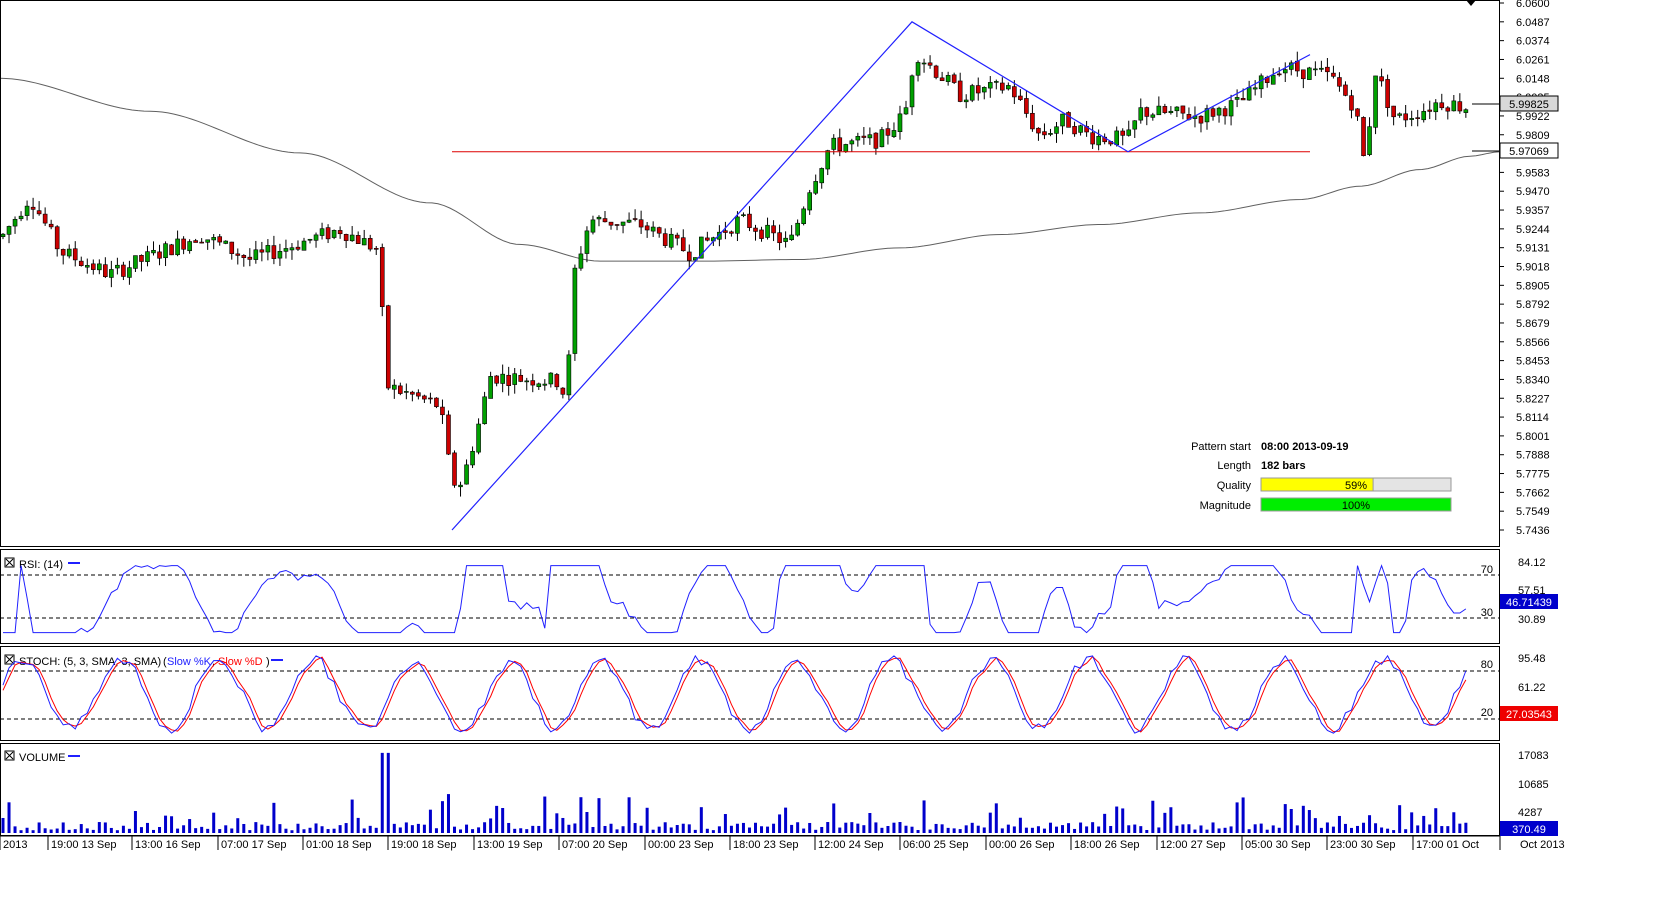 The width and height of the screenshot is (1655, 897). I want to click on time-axis-label: 18:00 26 Sep, so click(1106, 845).